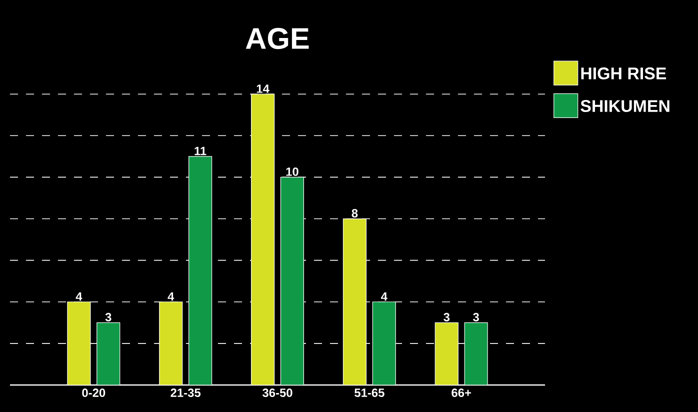 This screenshot has width=698, height=412. Describe the element at coordinates (263, 88) in the screenshot. I see `data-label: 14` at that location.